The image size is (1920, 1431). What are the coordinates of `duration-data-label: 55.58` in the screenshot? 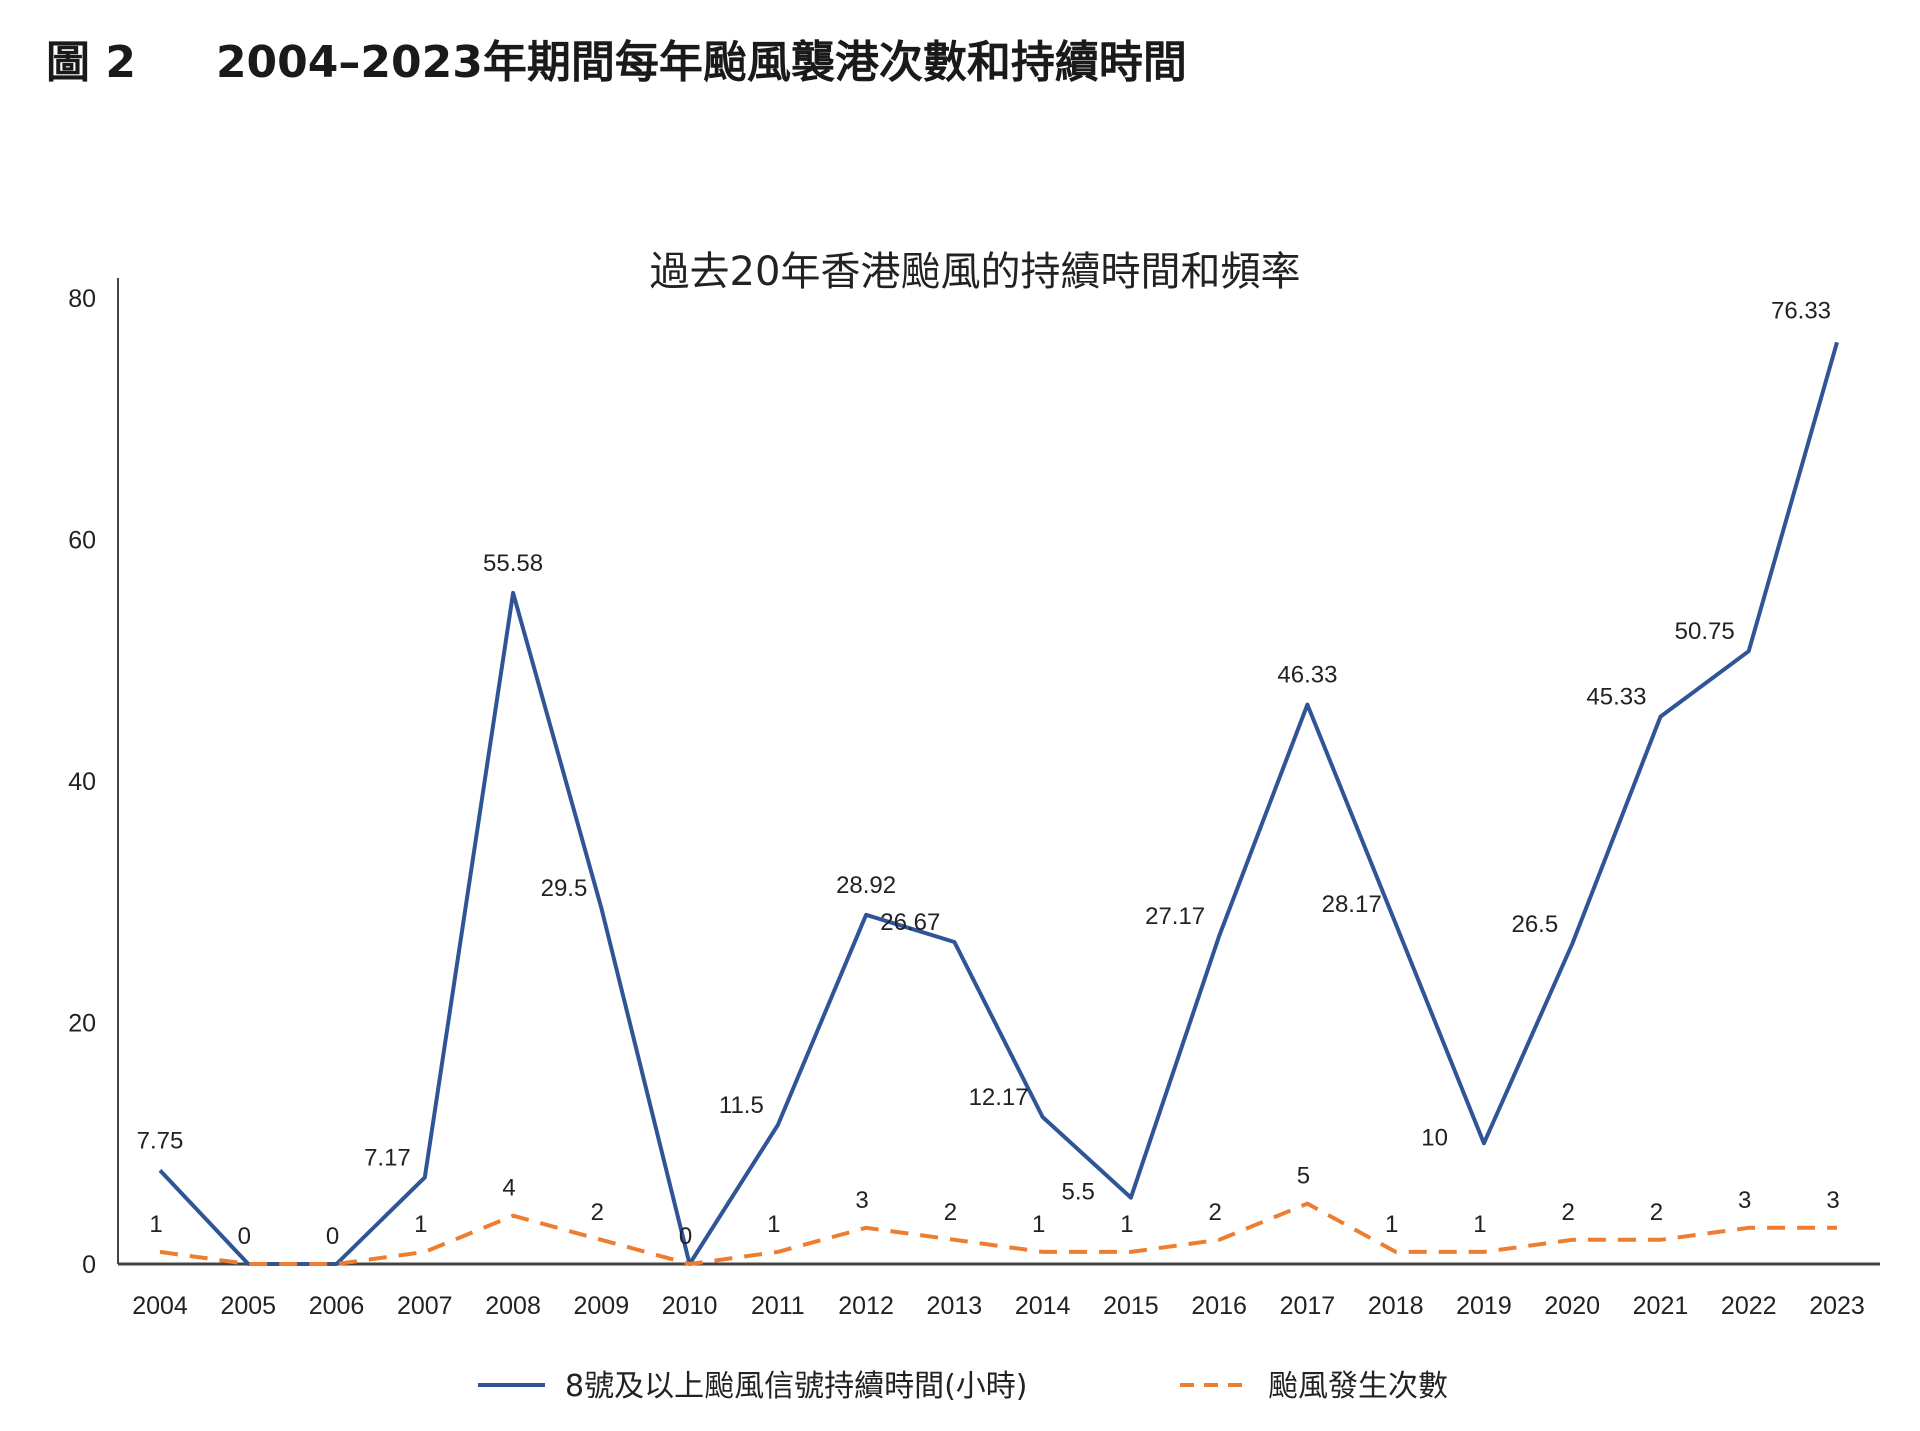 It's located at (513, 563).